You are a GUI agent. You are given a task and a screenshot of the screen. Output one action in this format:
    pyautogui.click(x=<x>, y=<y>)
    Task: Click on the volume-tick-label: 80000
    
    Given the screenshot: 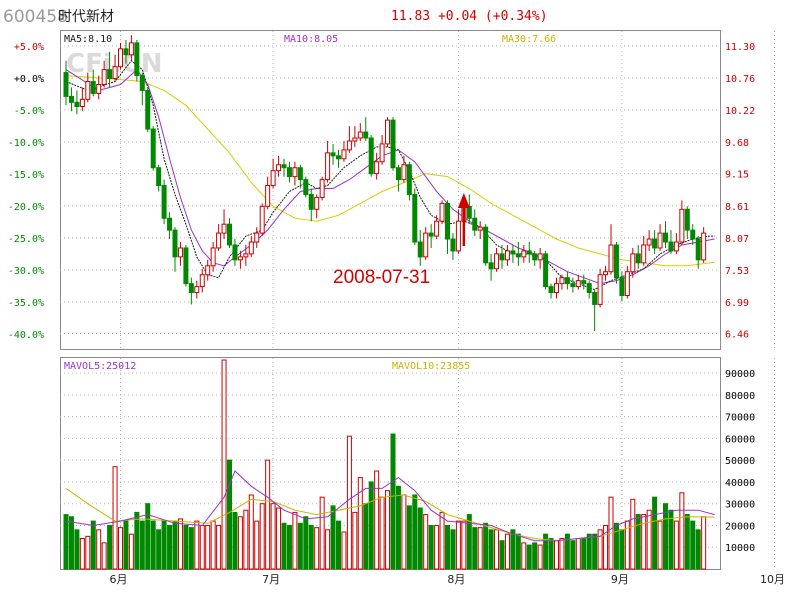 What is the action you would take?
    pyautogui.click(x=740, y=396)
    